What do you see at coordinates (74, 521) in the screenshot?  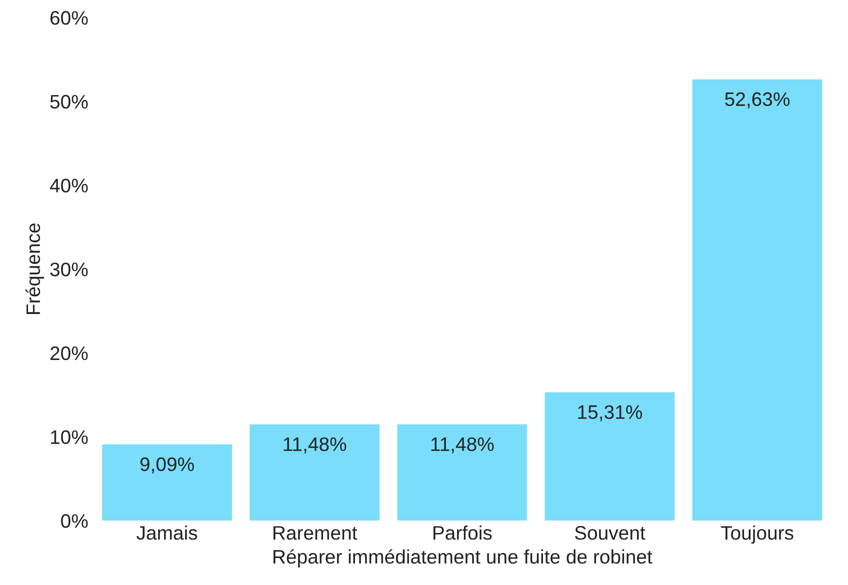 I see `y-tick-label: 0%` at bounding box center [74, 521].